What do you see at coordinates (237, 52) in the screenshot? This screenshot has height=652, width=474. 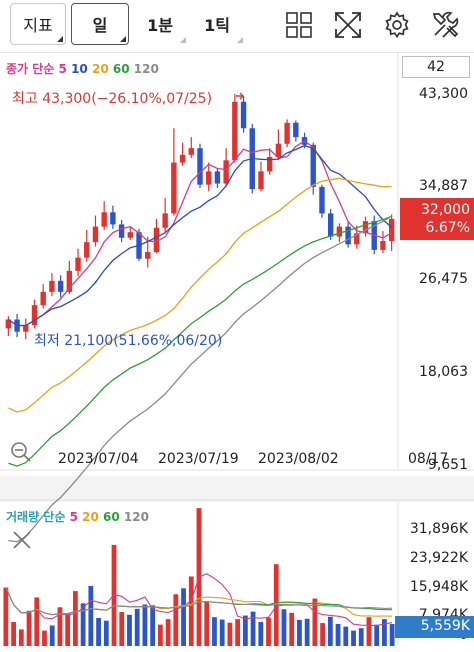 I see `toolbar-divider` at bounding box center [237, 52].